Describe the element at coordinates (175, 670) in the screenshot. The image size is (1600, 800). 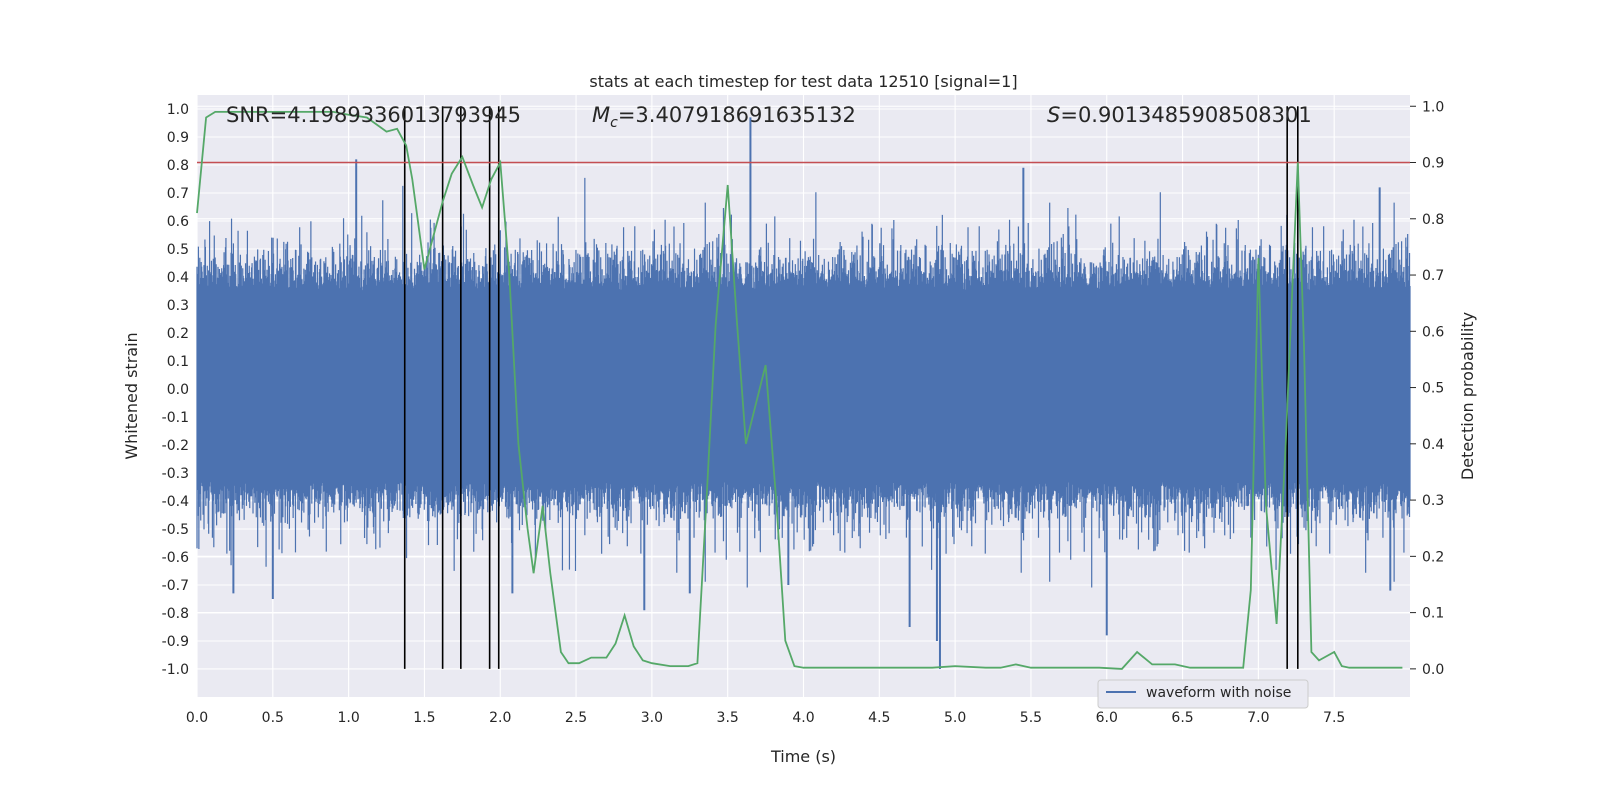
I see `y-left-tick-label: -1.0` at that location.